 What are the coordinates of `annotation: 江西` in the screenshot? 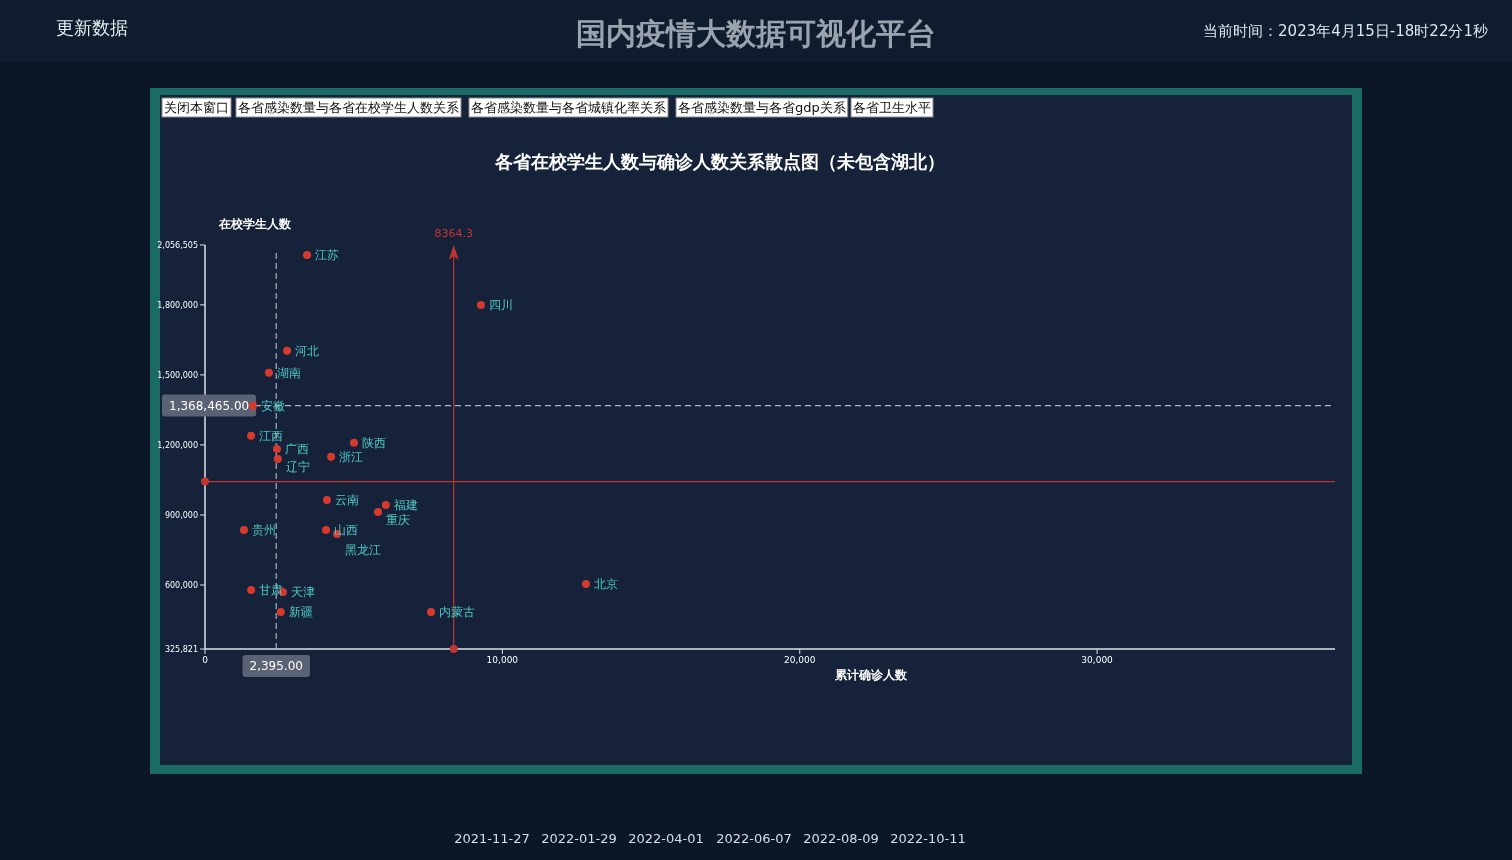 It's located at (271, 435).